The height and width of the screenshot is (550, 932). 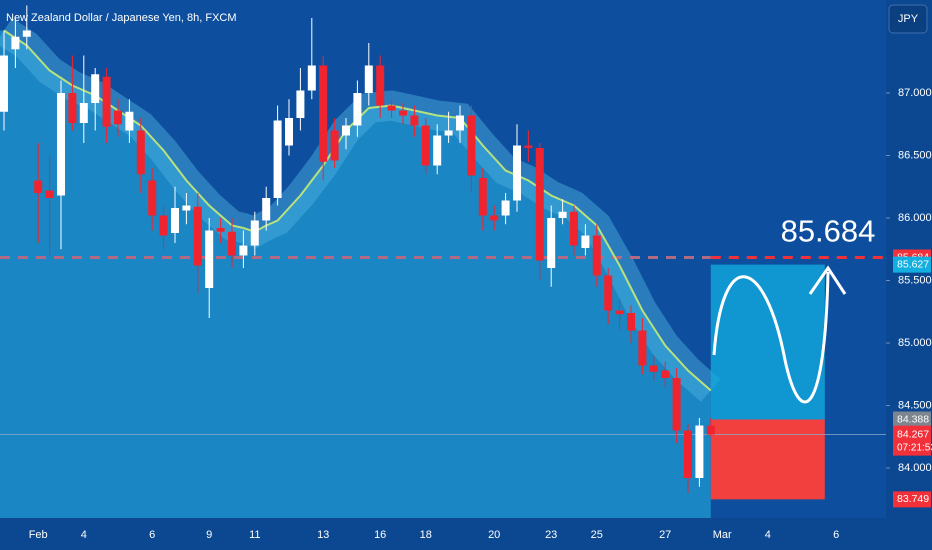 I want to click on x-tick-label: 16, so click(x=380, y=535).